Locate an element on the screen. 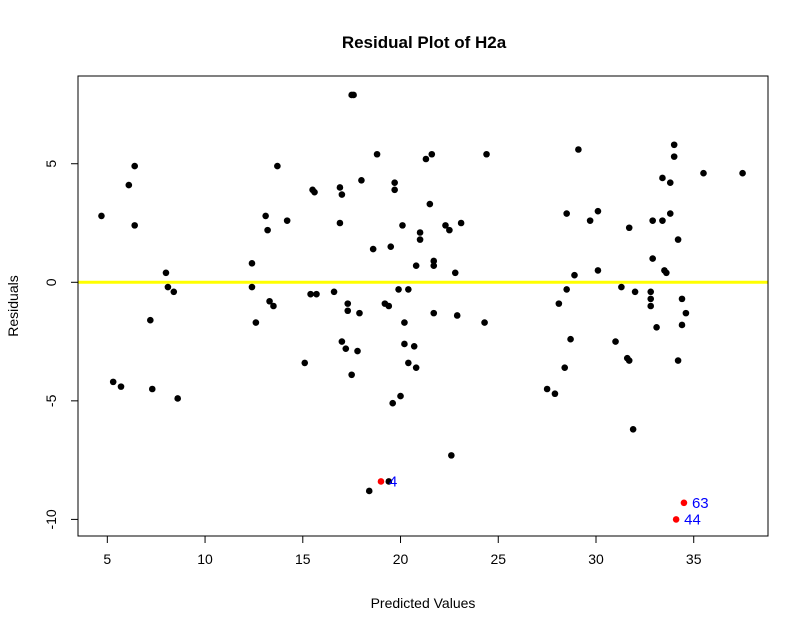 This screenshot has height=633, width=808. chart-title: Residual Plot of H2a is located at coordinates (424, 42).